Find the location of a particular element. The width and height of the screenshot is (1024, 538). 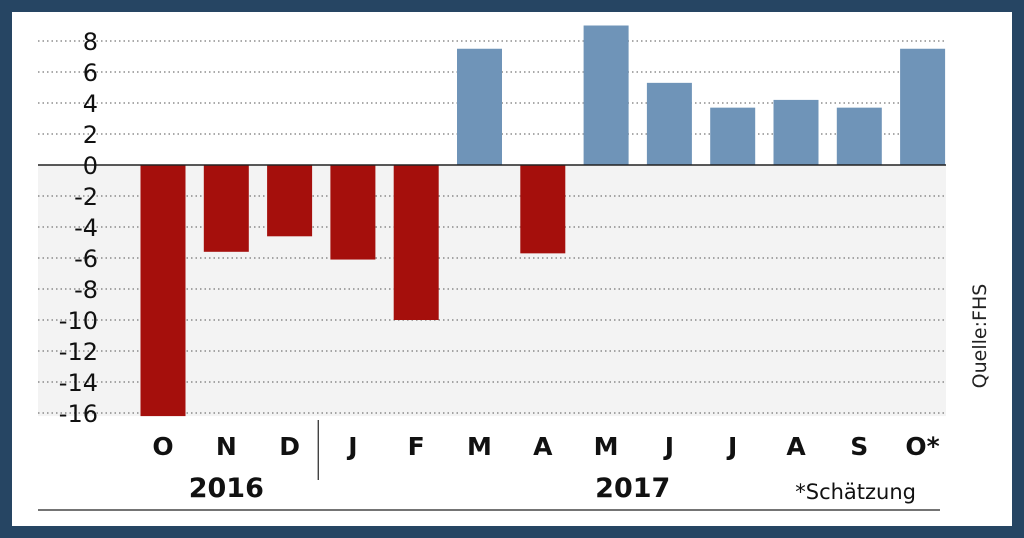

x-category-label: D is located at coordinates (289, 446).